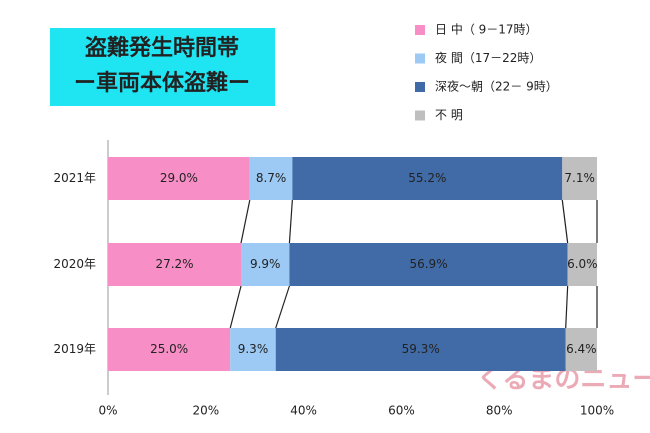 This screenshot has width=650, height=433. I want to click on y-tick-label: 2020年, so click(74, 264).